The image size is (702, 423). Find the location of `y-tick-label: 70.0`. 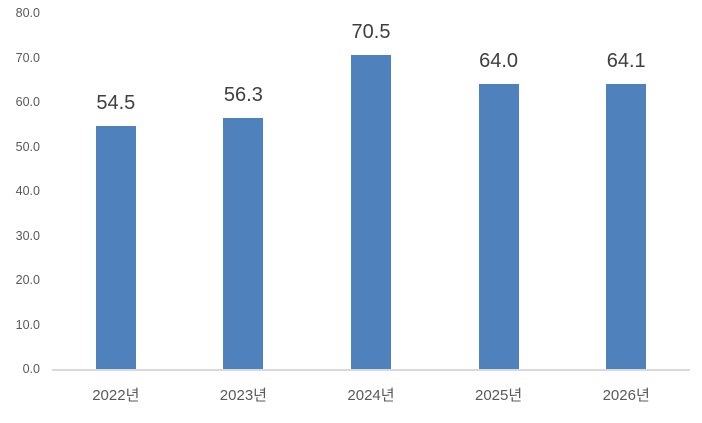

y-tick-label: 70.0 is located at coordinates (27, 57).